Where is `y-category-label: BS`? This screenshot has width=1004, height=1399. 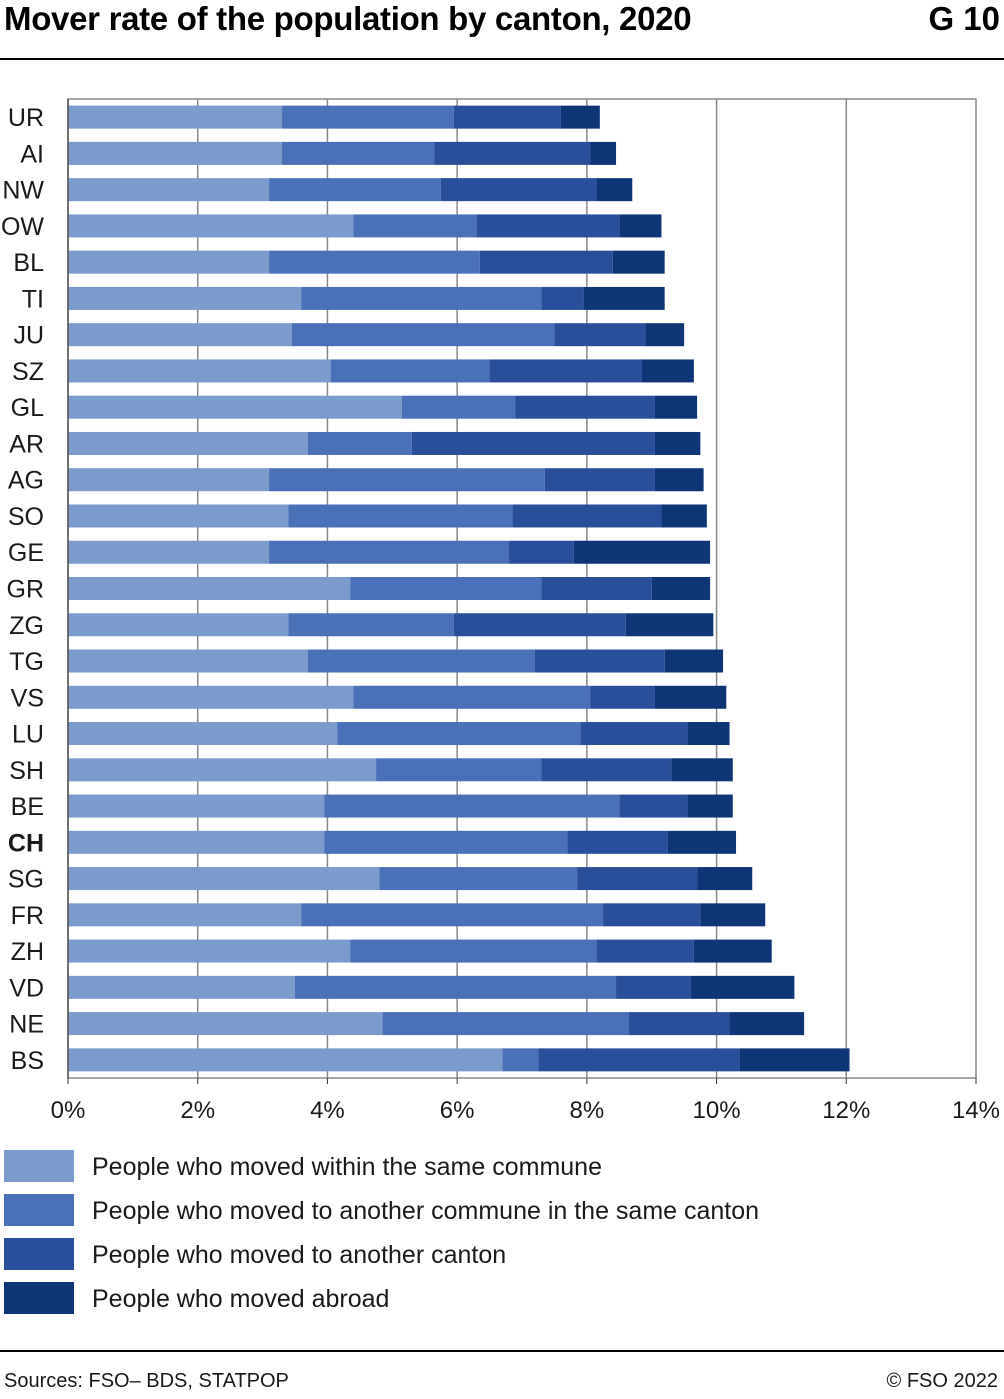
y-category-label: BS is located at coordinates (27, 1061).